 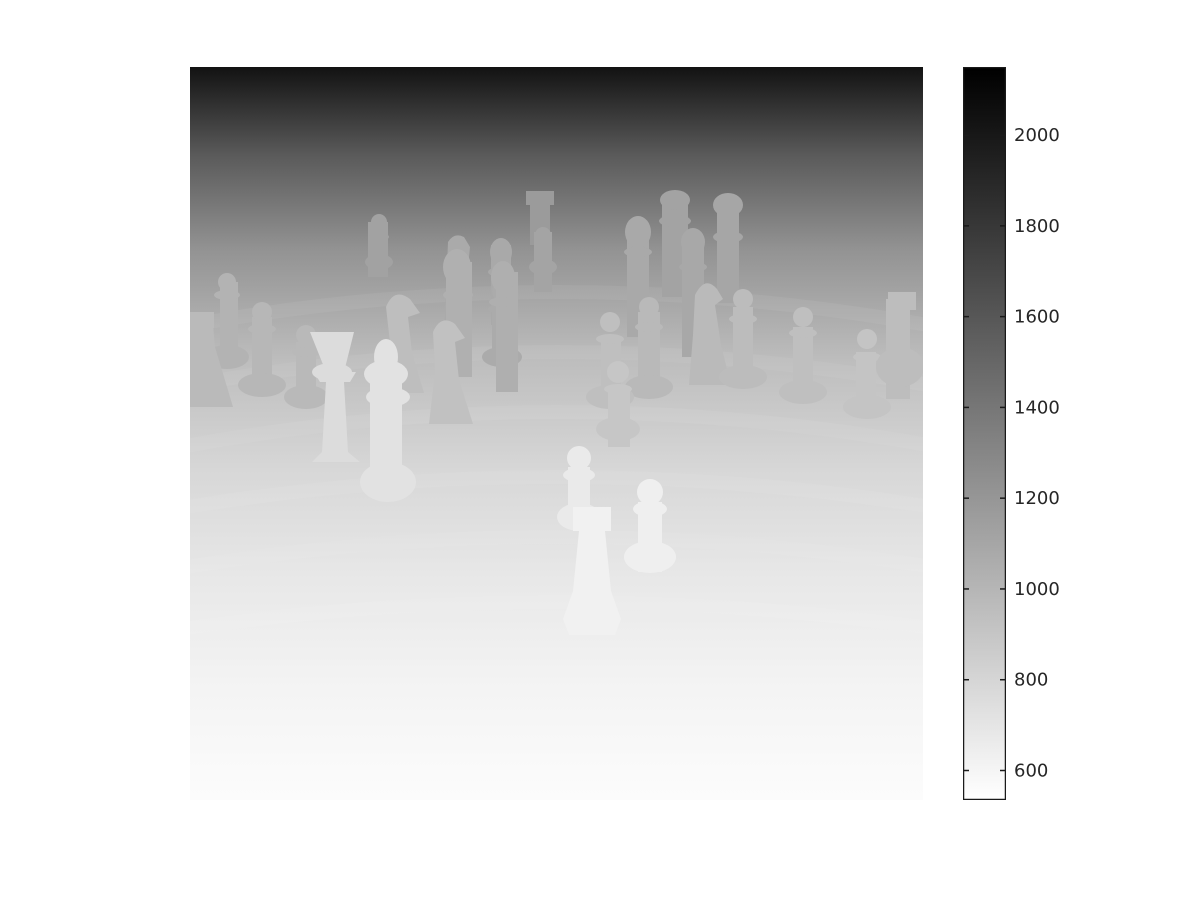 I want to click on colorbar-tick-label: 1800, so click(x=1037, y=226).